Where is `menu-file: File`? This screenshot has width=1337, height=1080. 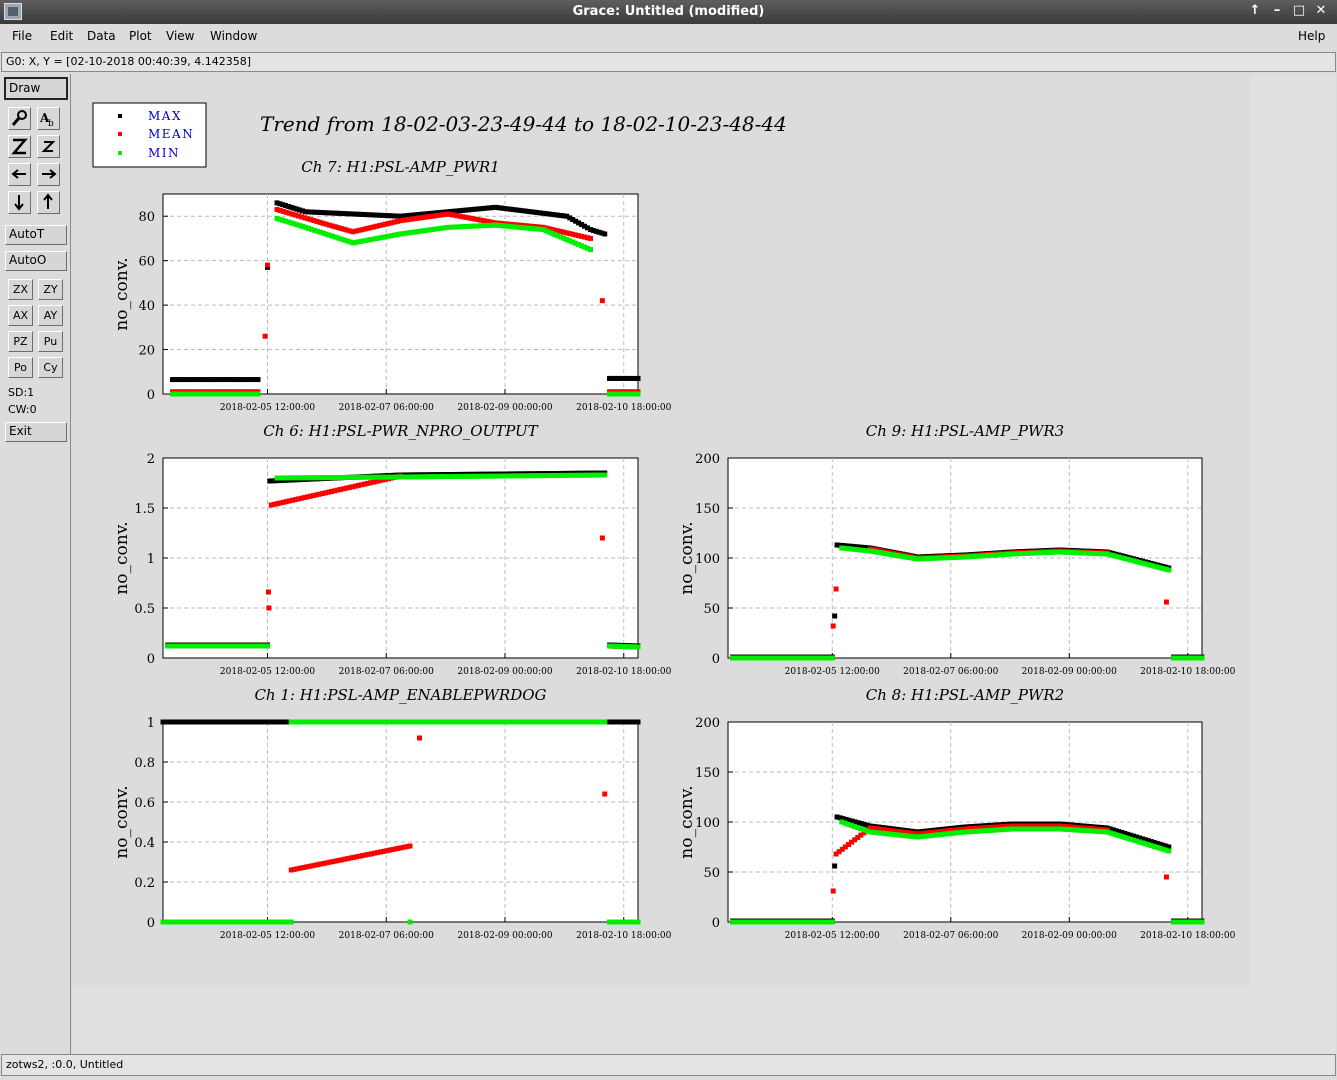
menu-file: File is located at coordinates (22, 36).